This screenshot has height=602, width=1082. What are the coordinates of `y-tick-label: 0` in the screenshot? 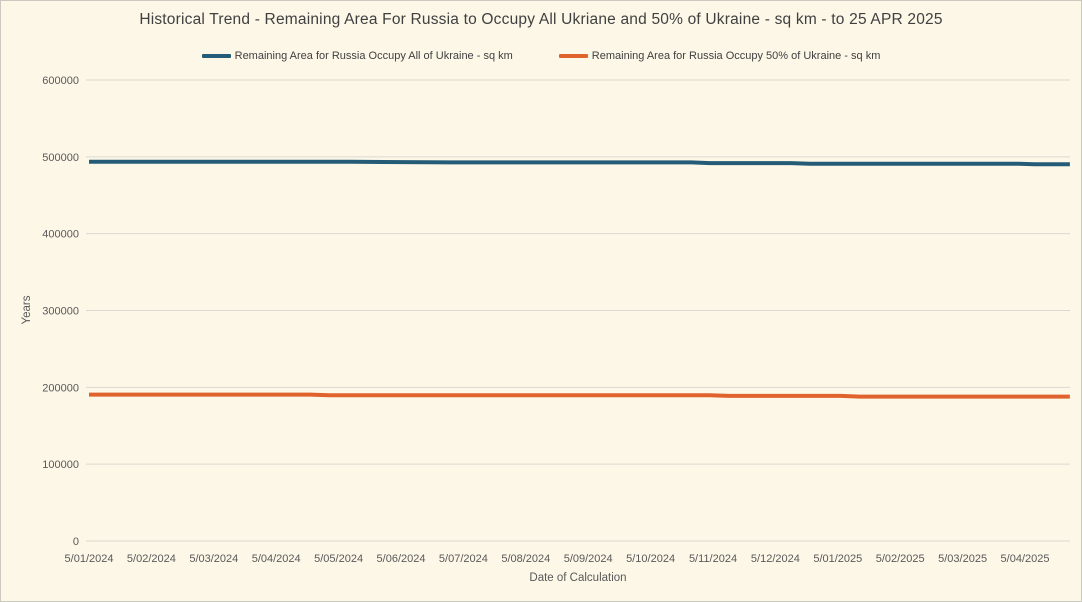 It's located at (76, 542).